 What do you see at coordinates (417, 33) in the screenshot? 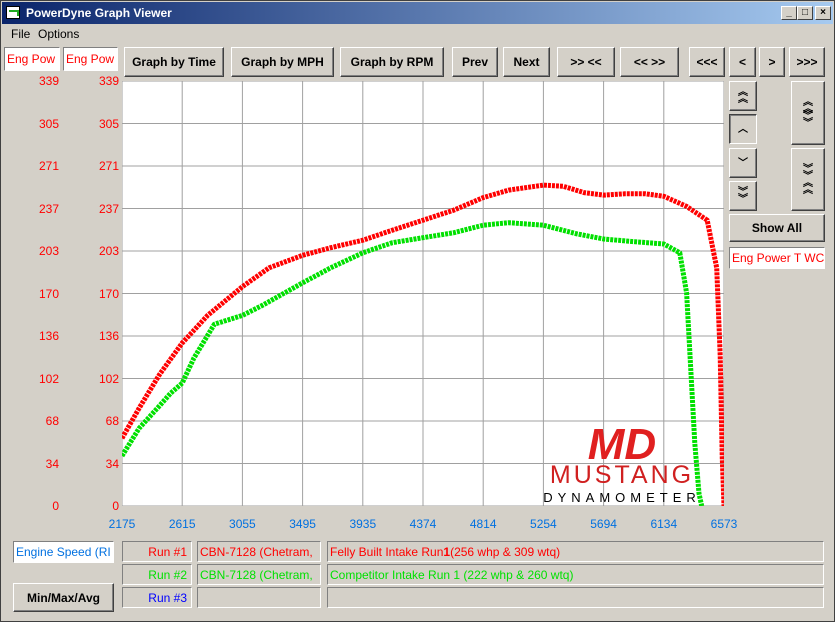
I see `menu-bar: File Options` at bounding box center [417, 33].